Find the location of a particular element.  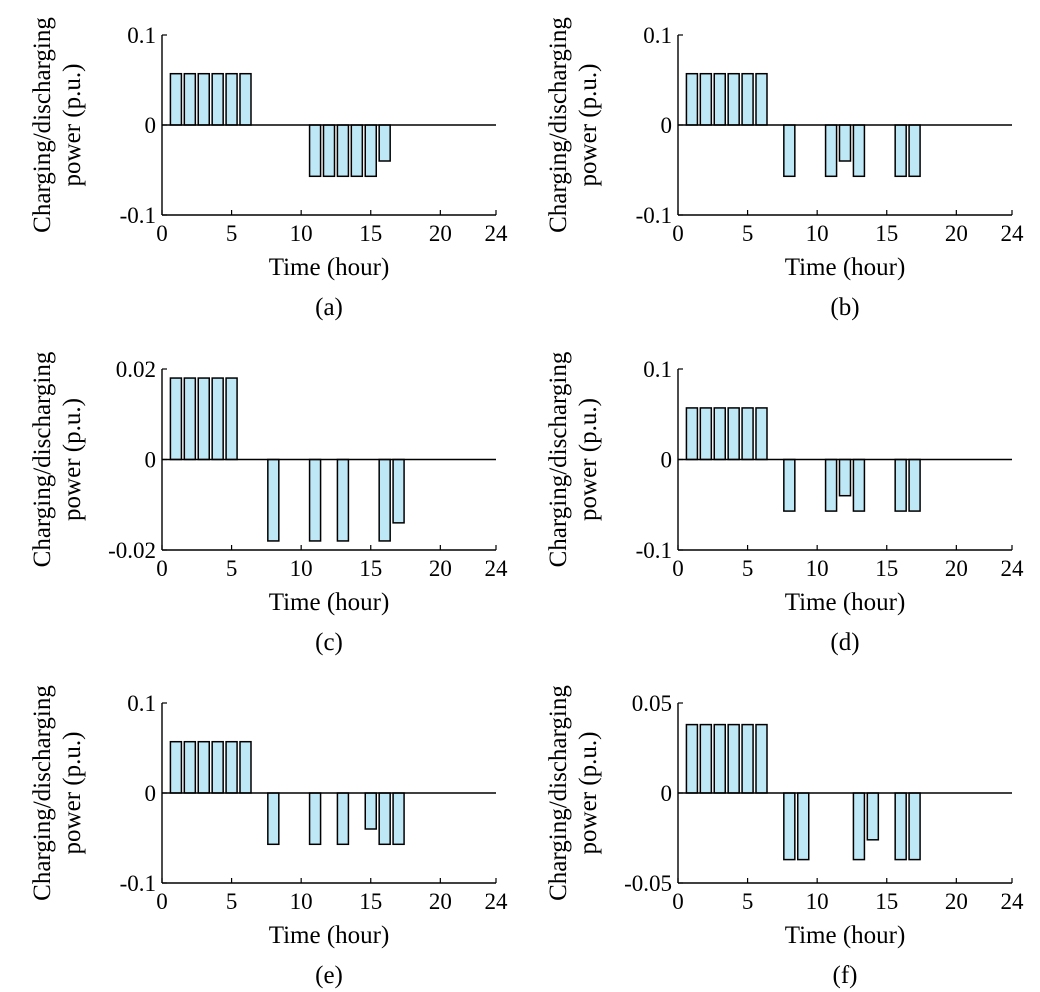

panel-label: (f) is located at coordinates (845, 975).